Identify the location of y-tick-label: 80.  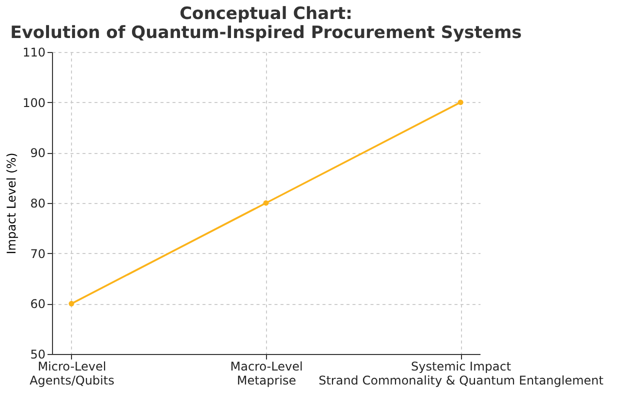
(38, 203).